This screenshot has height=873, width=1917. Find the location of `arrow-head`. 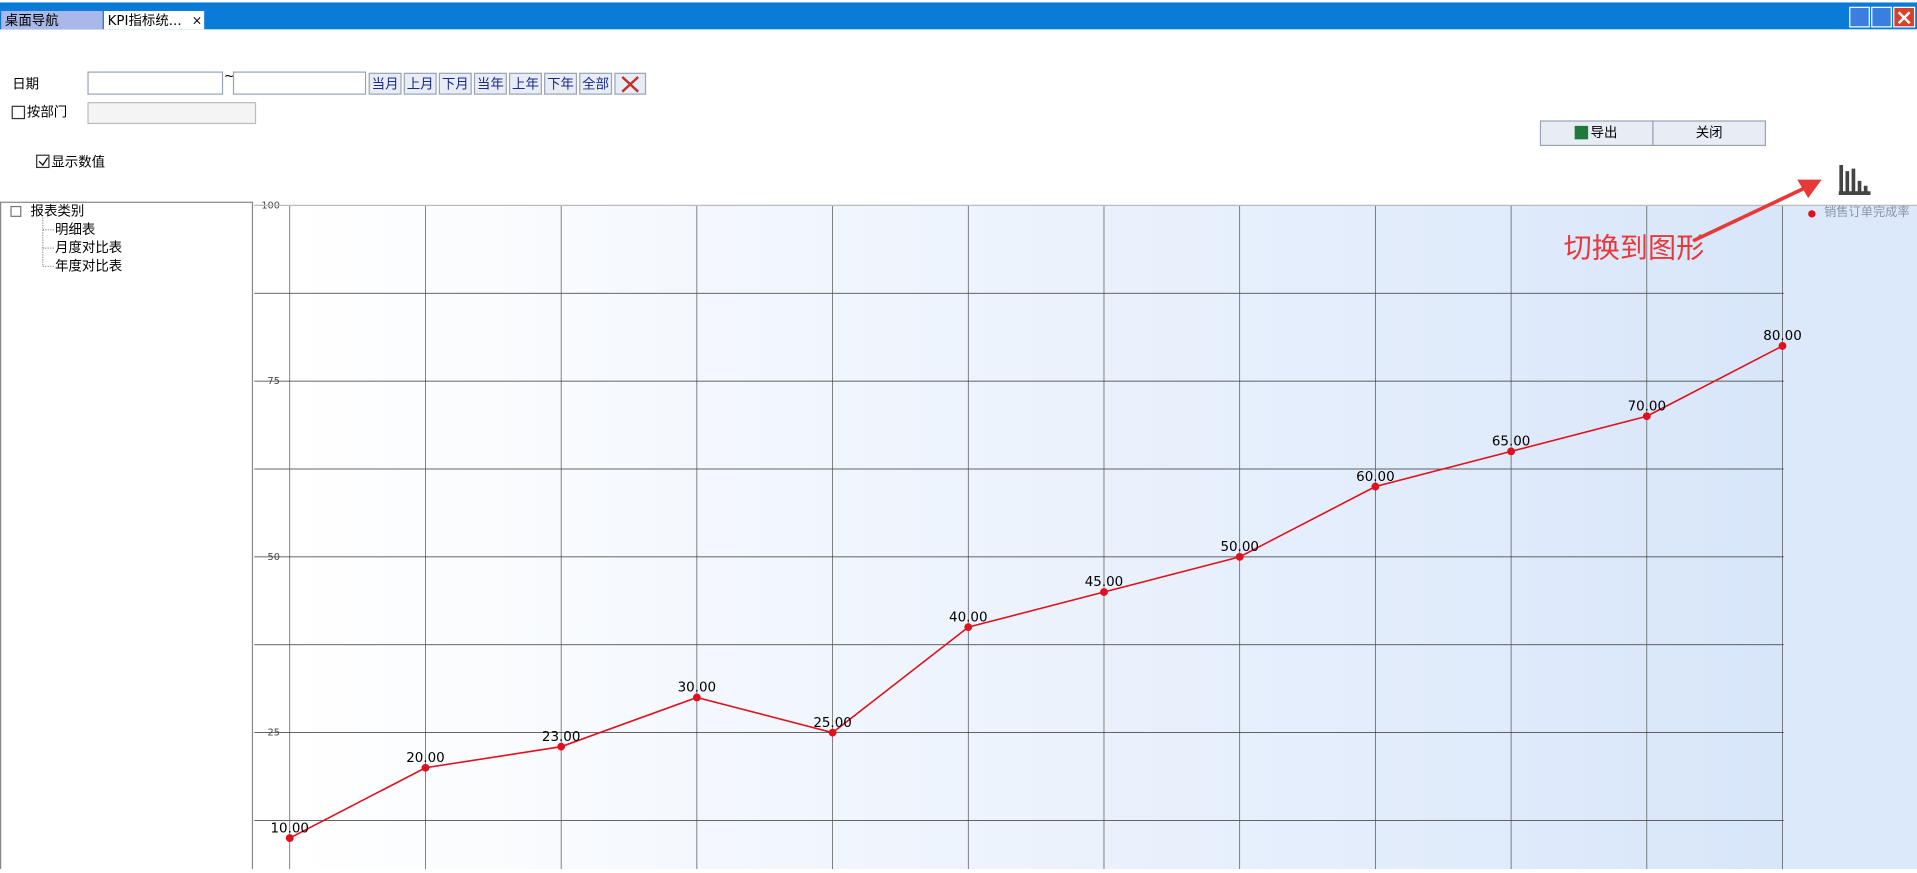

arrow-head is located at coordinates (1809, 188).